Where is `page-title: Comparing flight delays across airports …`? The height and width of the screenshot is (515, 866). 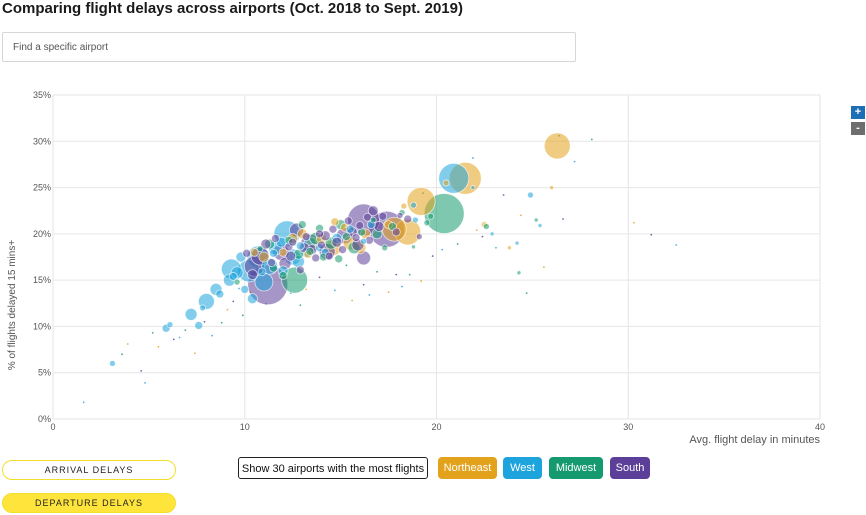
page-title: Comparing flight delays across airports … is located at coordinates (232, 8).